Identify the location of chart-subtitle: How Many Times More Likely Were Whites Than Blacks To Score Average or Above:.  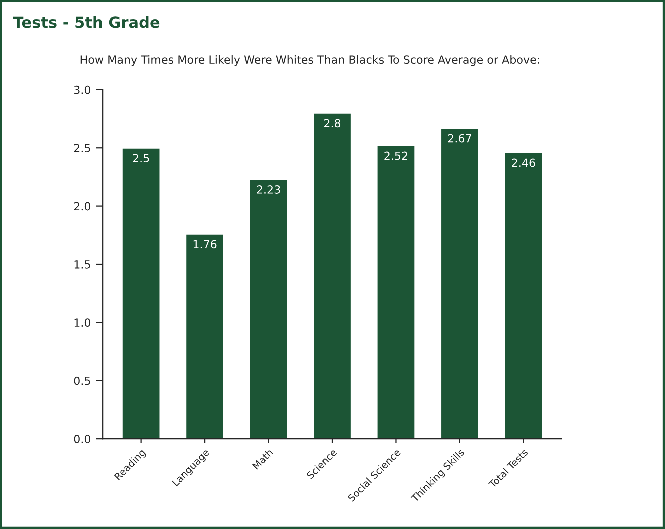
(310, 60).